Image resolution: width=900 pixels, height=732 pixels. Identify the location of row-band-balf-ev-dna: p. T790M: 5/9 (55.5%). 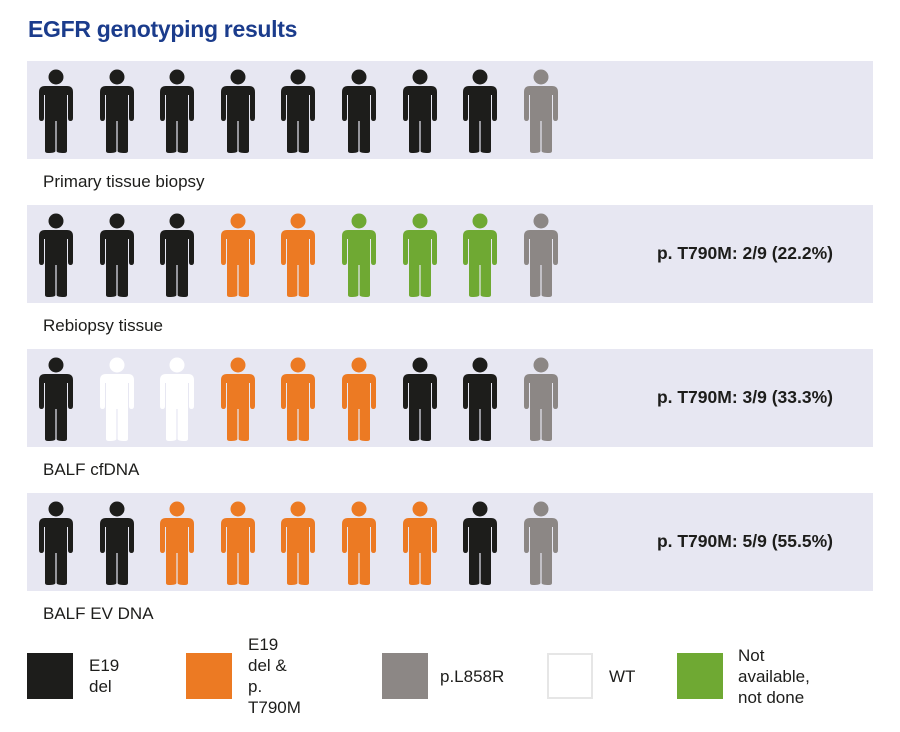
(450, 542).